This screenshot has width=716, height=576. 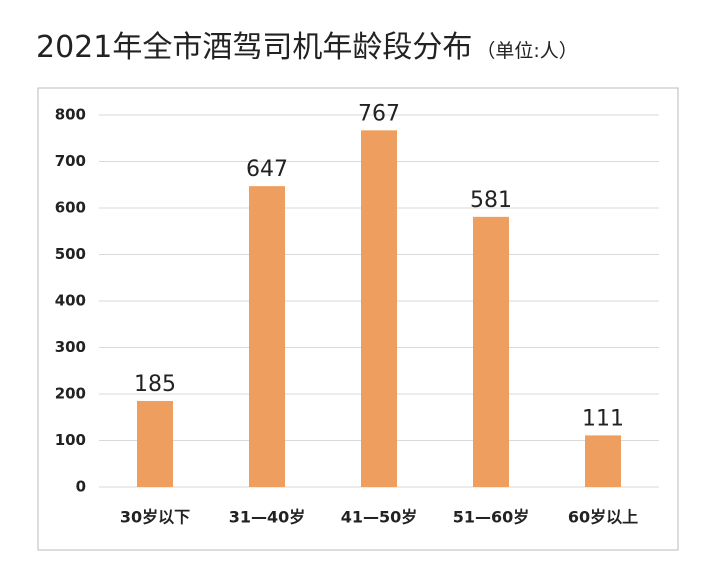 I want to click on value-label: 185, so click(x=155, y=384).